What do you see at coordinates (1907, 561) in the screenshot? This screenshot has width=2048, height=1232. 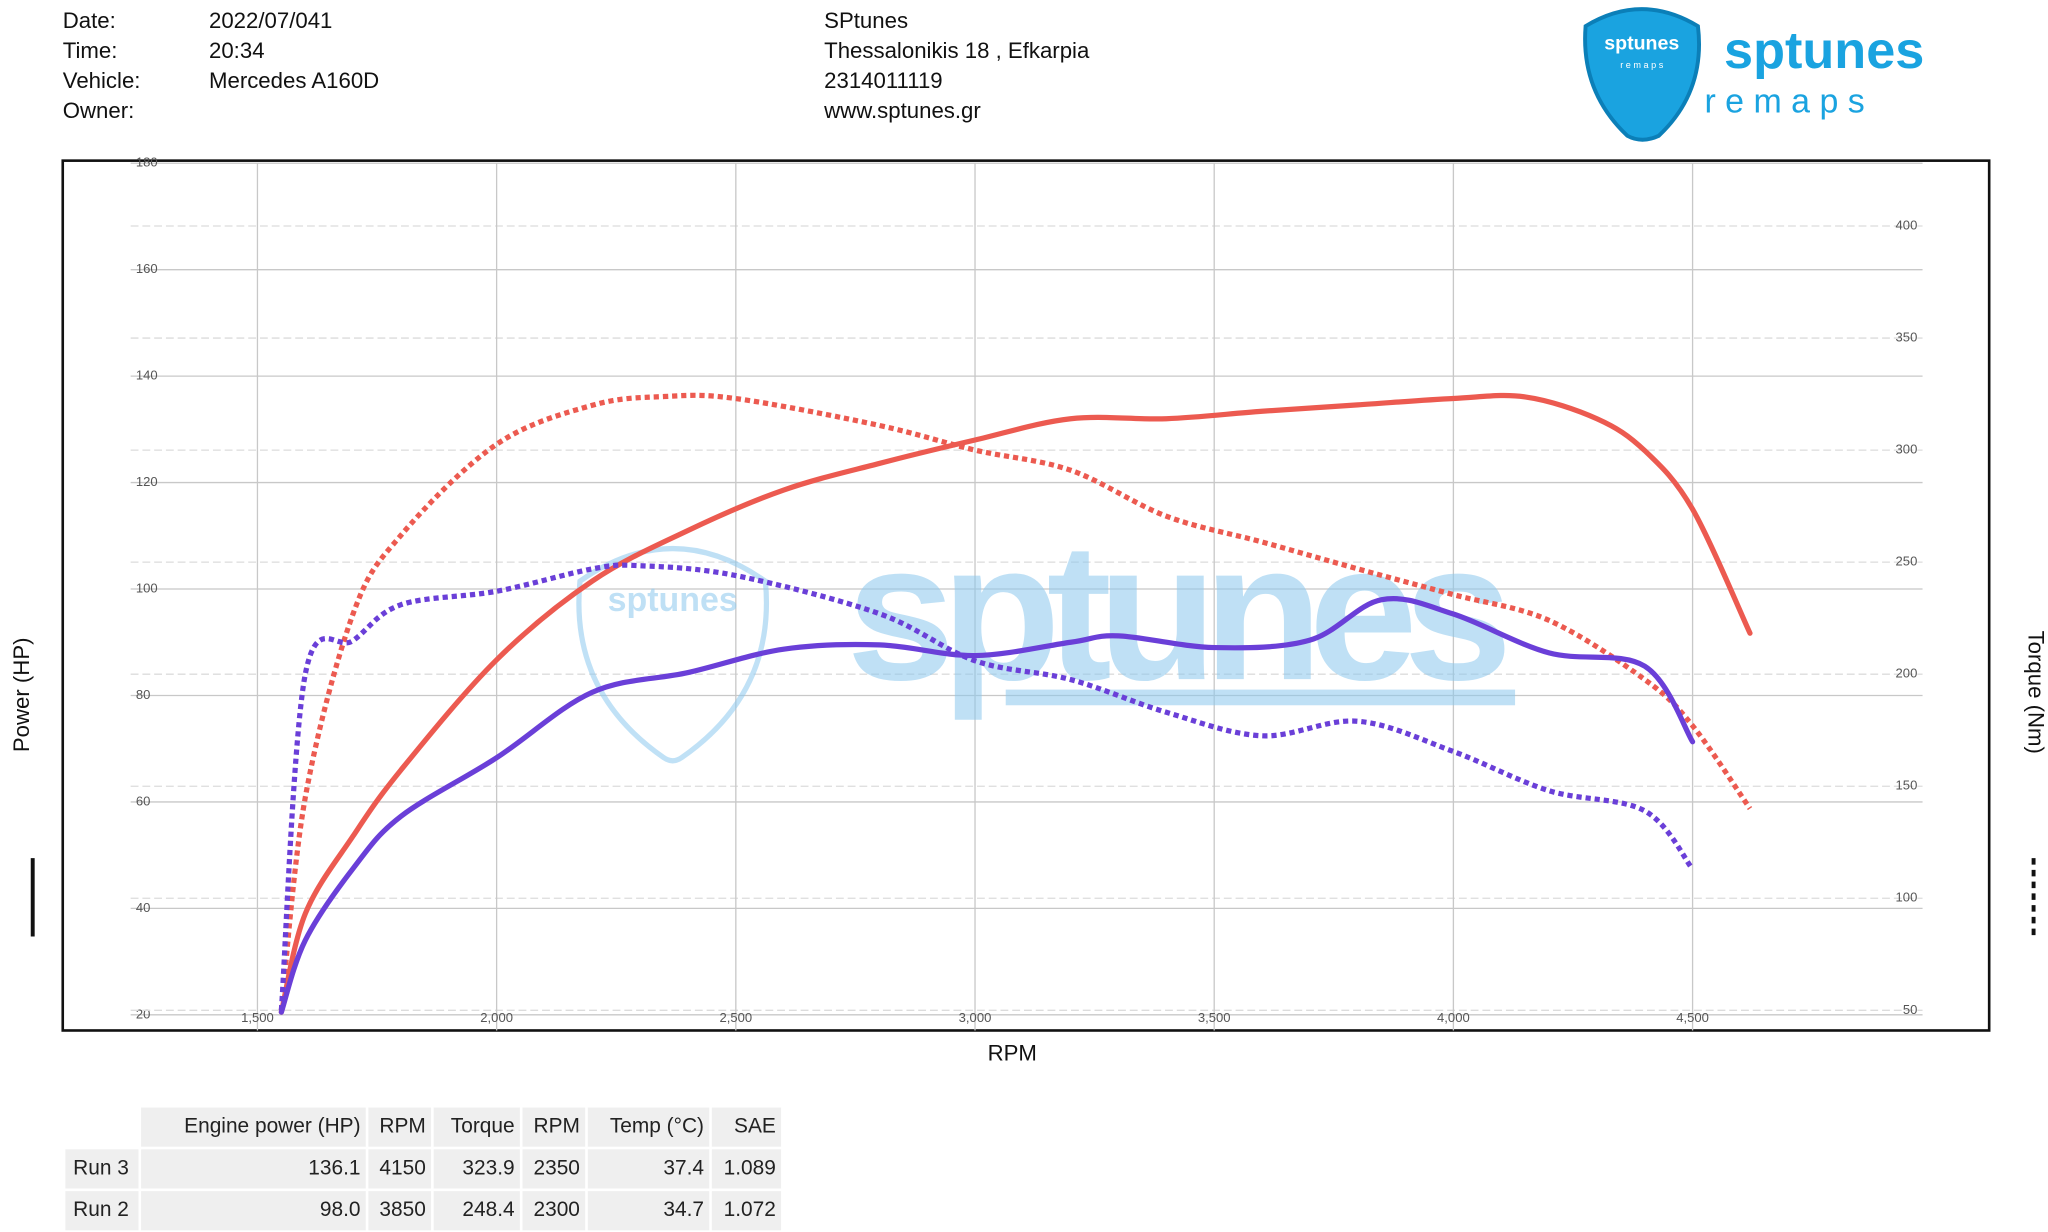 I see `y2-tick-label: 250` at bounding box center [1907, 561].